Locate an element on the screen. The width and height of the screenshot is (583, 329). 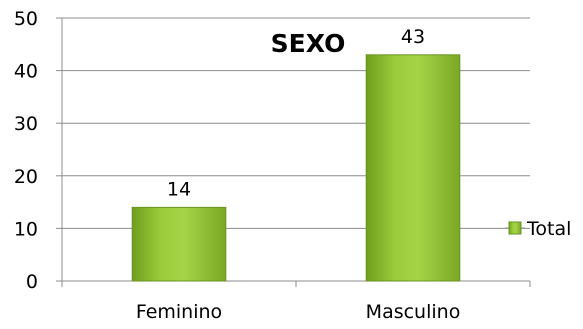
y-tick-label: 10 is located at coordinates (26, 229).